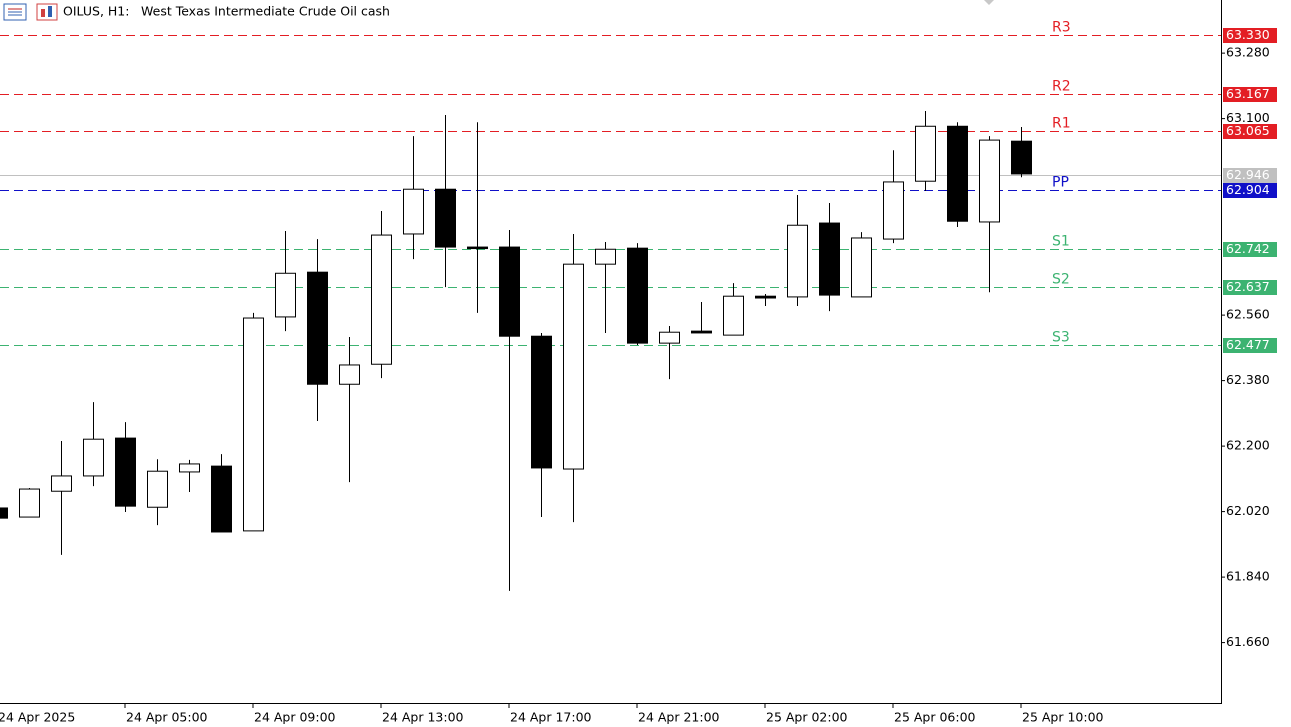  I want to click on y-tick-label: 63.280, so click(1248, 52).